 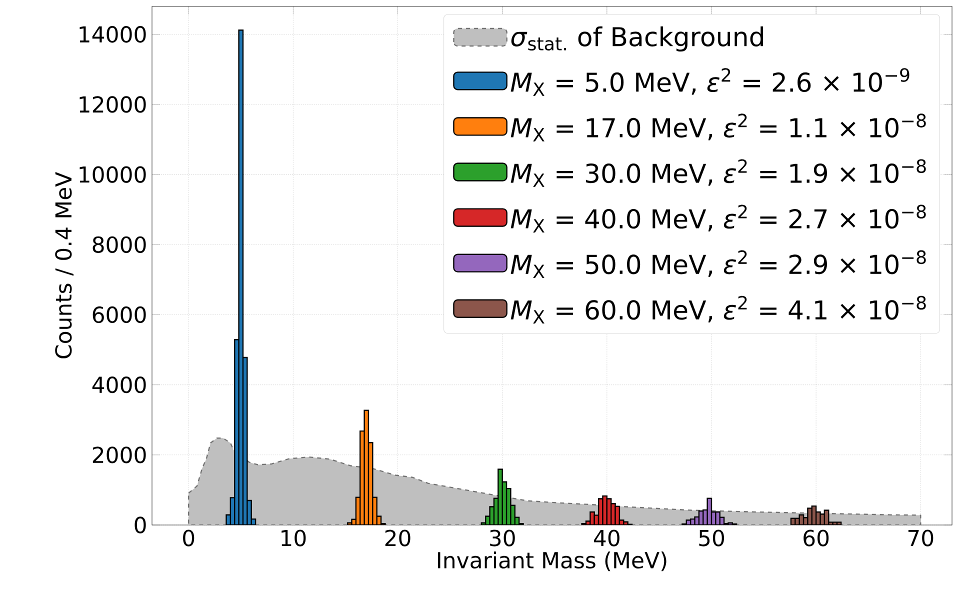 I want to click on x-tick-label: 30, so click(x=502, y=538).